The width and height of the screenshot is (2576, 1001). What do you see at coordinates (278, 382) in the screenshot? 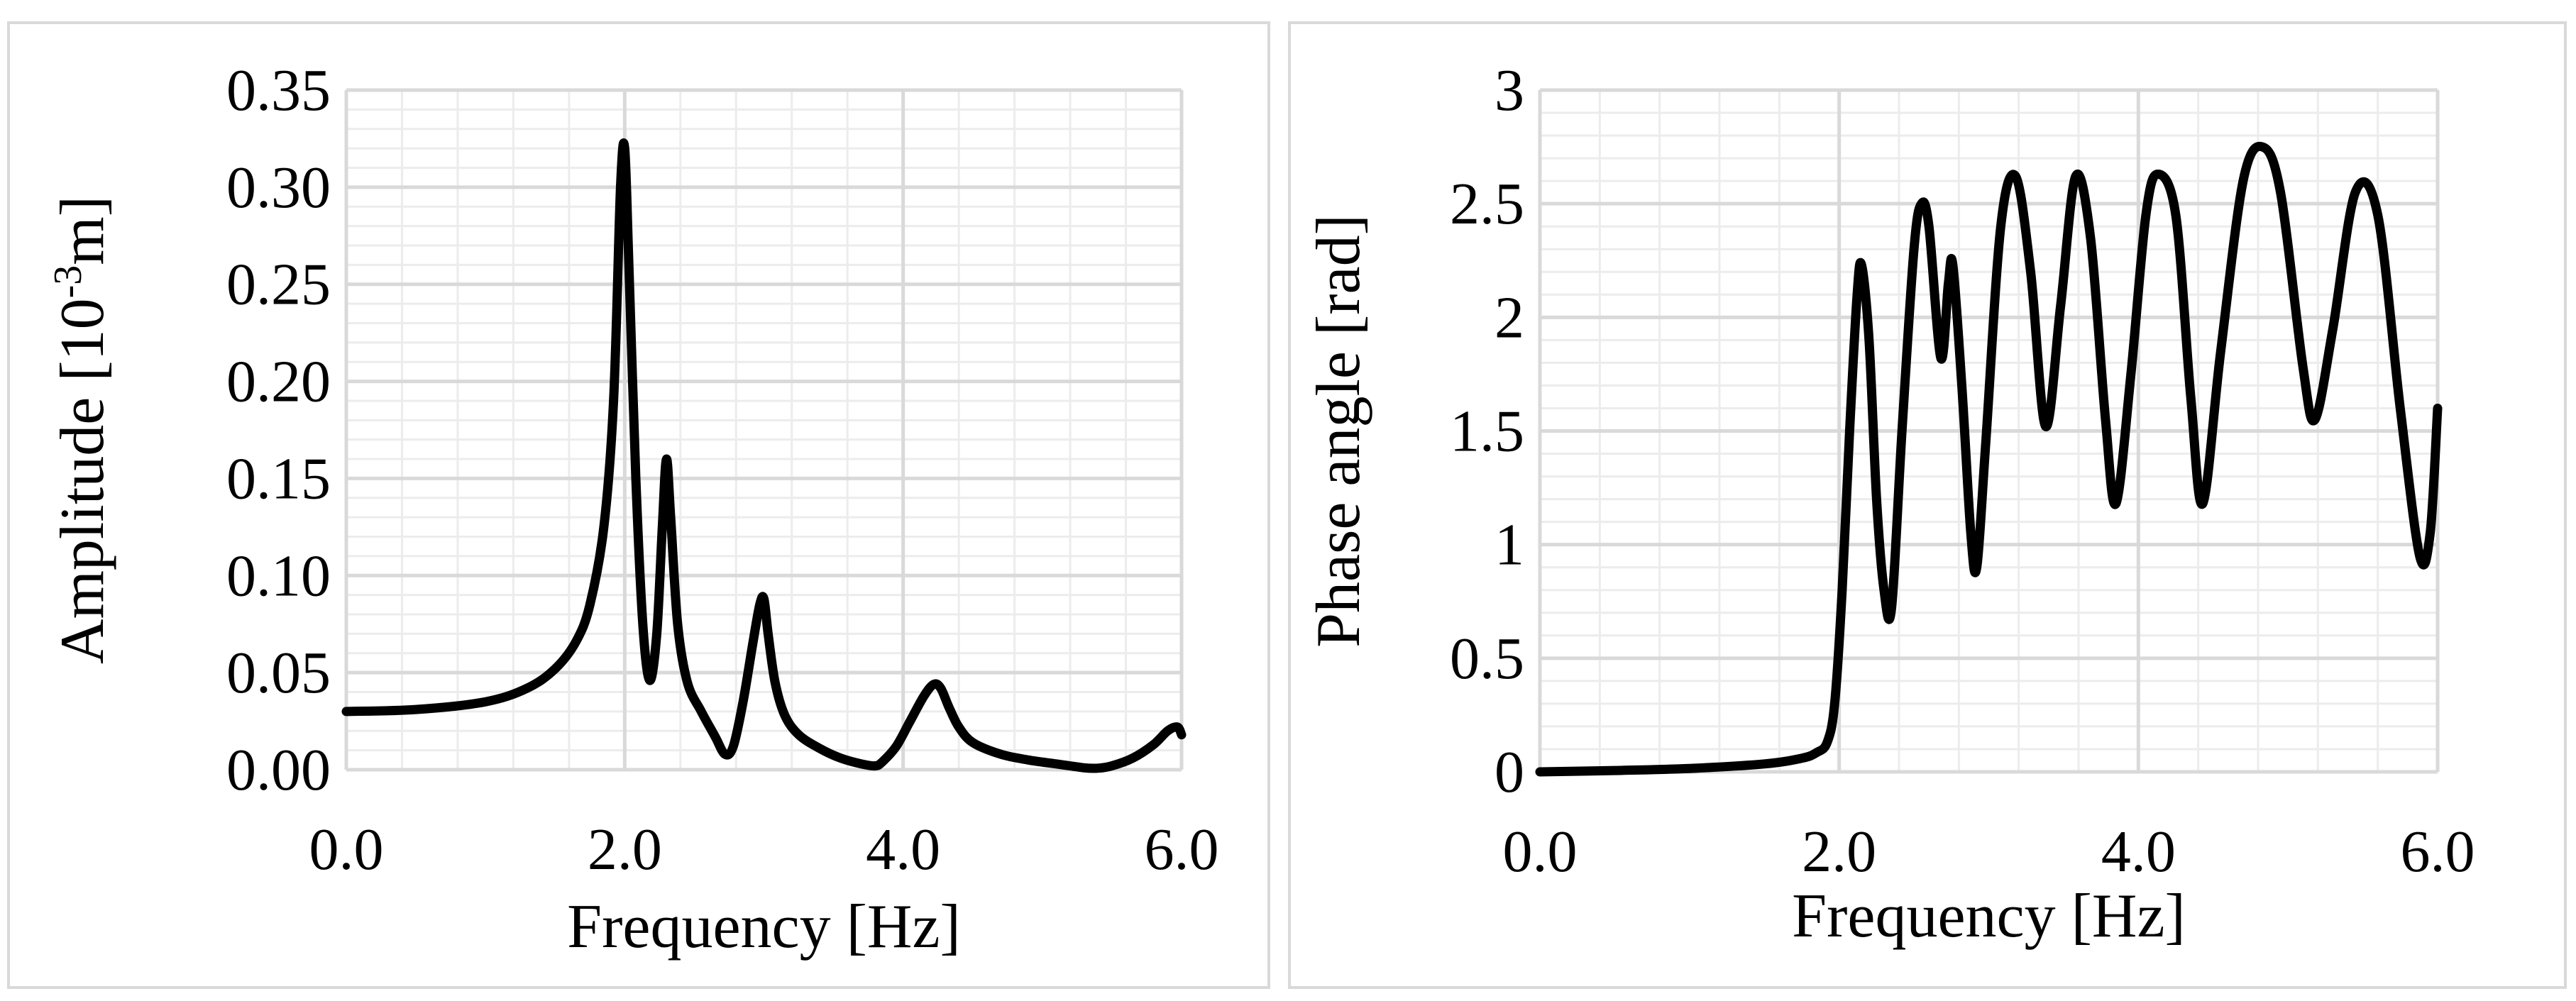
I see `y-tick-label: 0.20` at bounding box center [278, 382].